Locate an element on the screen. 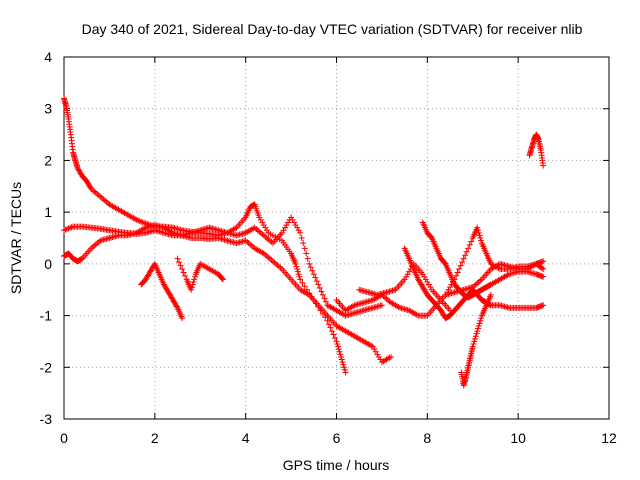  x-tick-label: 8 is located at coordinates (427, 438).